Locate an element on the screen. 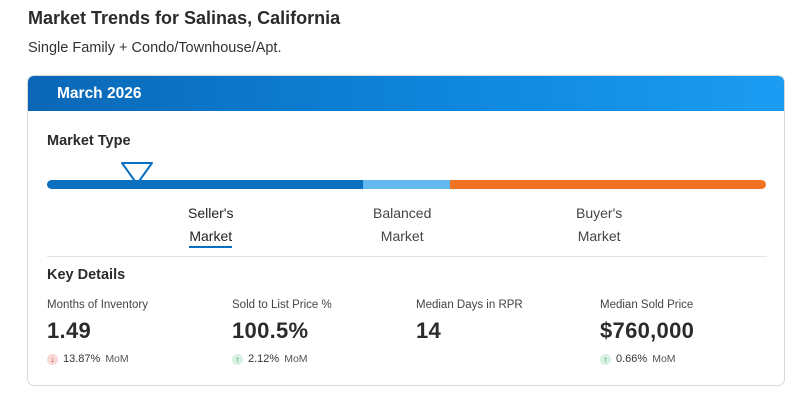 This screenshot has height=402, width=812. market-bar-seller is located at coordinates (205, 184).